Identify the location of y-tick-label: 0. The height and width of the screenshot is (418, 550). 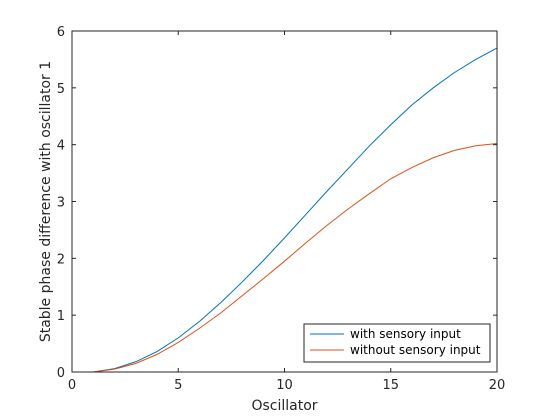
(61, 373).